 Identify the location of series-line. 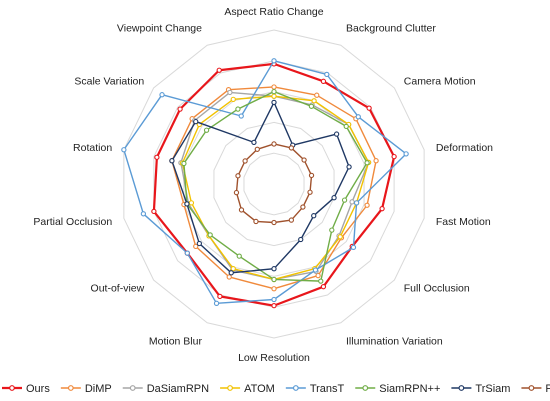
(274, 183).